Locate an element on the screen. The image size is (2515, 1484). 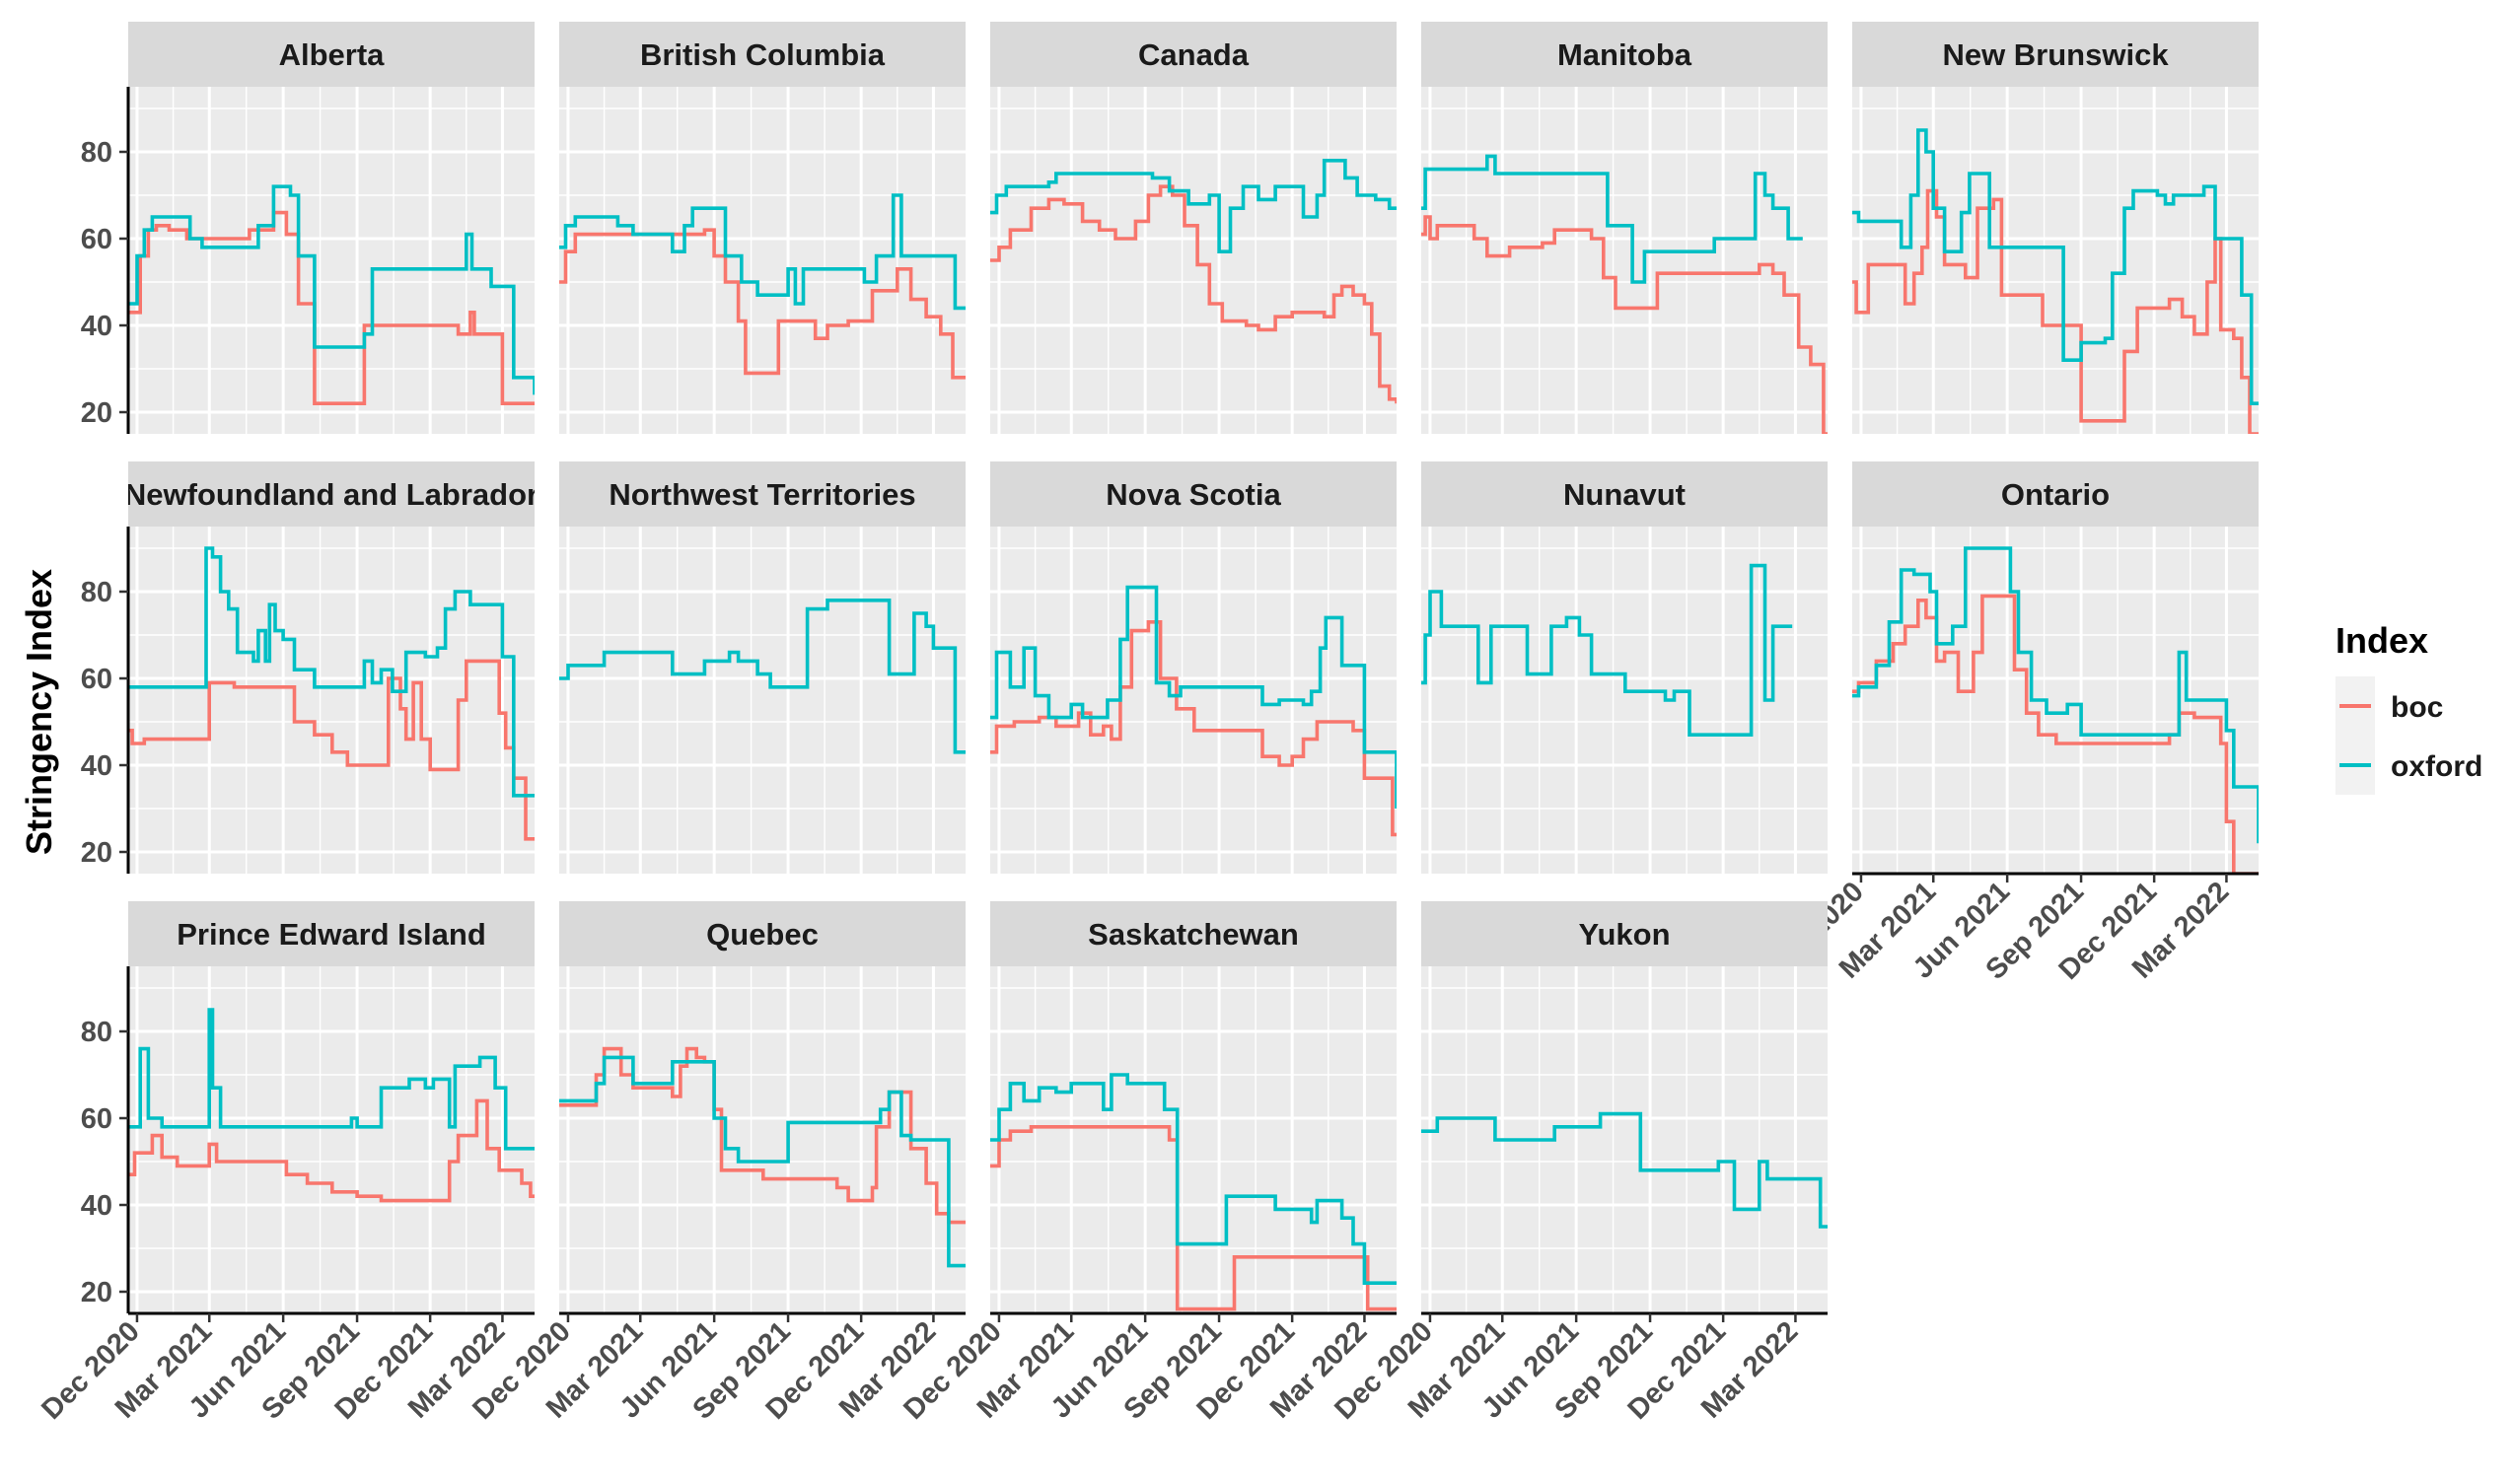
facet-new-brunswick: New Brunswick is located at coordinates (2055, 228).